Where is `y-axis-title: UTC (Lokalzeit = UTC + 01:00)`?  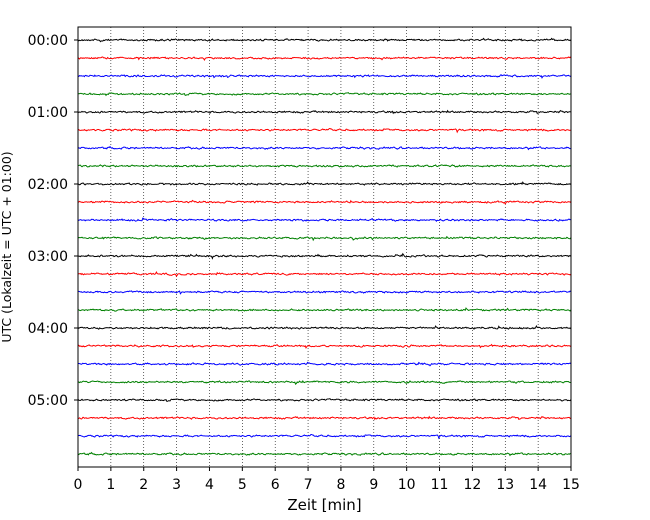 y-axis-title: UTC (Lokalzeit = UTC + 01:00) is located at coordinates (7, 246).